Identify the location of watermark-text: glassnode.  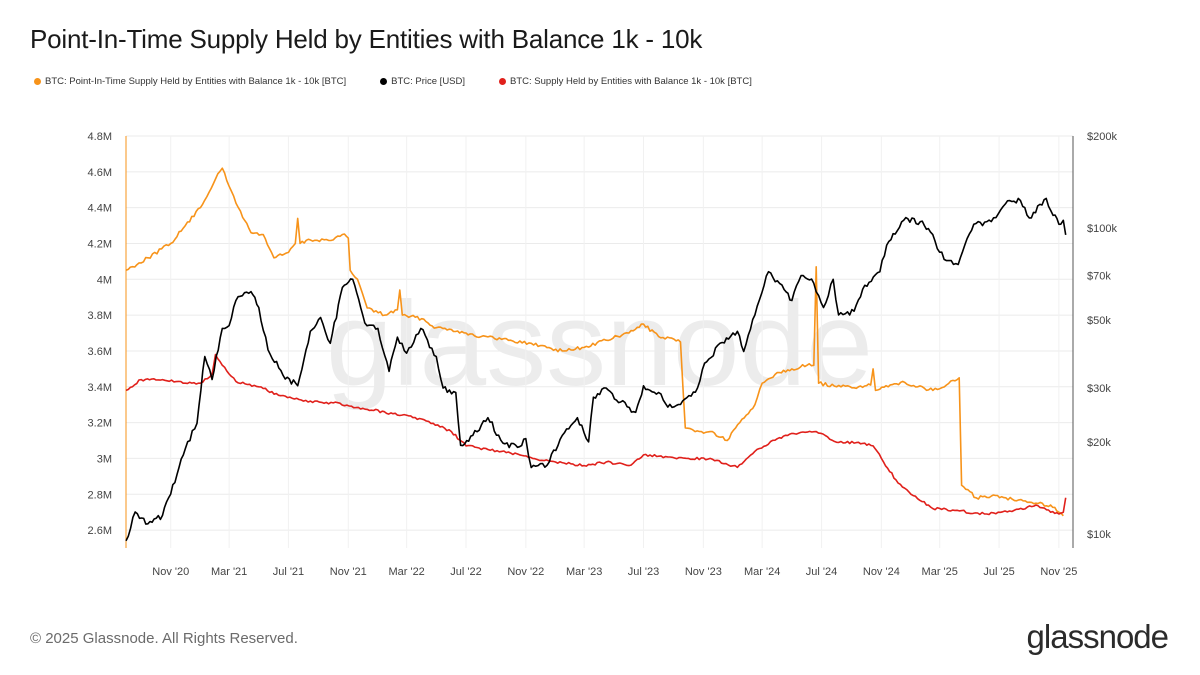
(599, 344).